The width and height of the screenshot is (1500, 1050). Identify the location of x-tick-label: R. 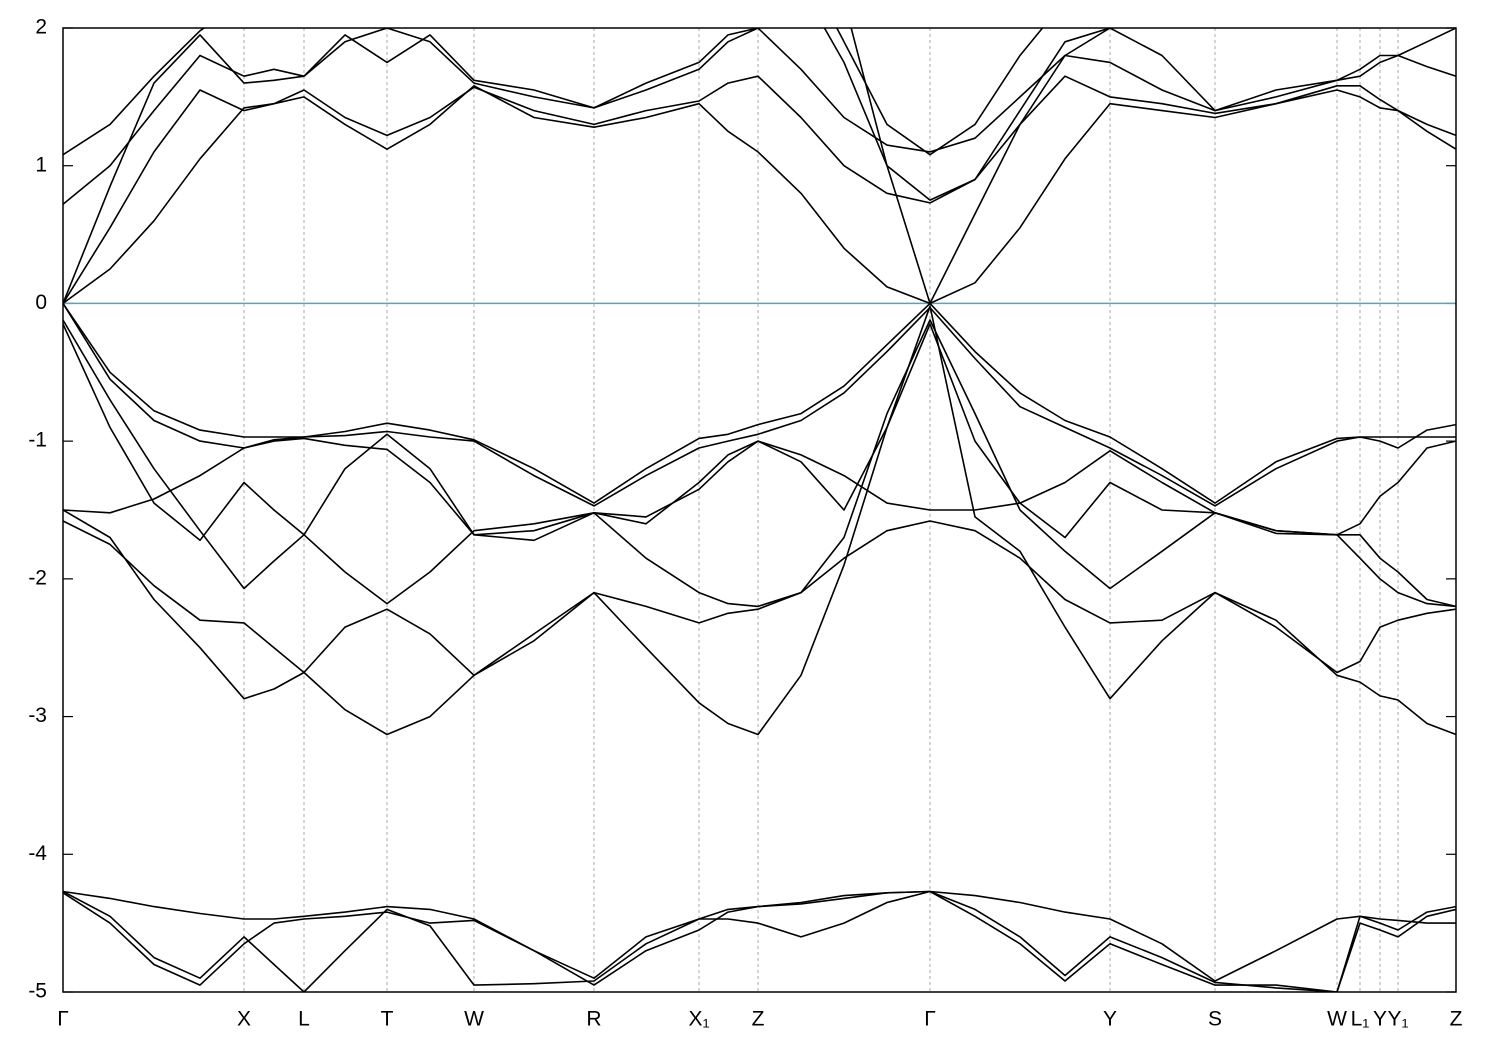
(593, 1019).